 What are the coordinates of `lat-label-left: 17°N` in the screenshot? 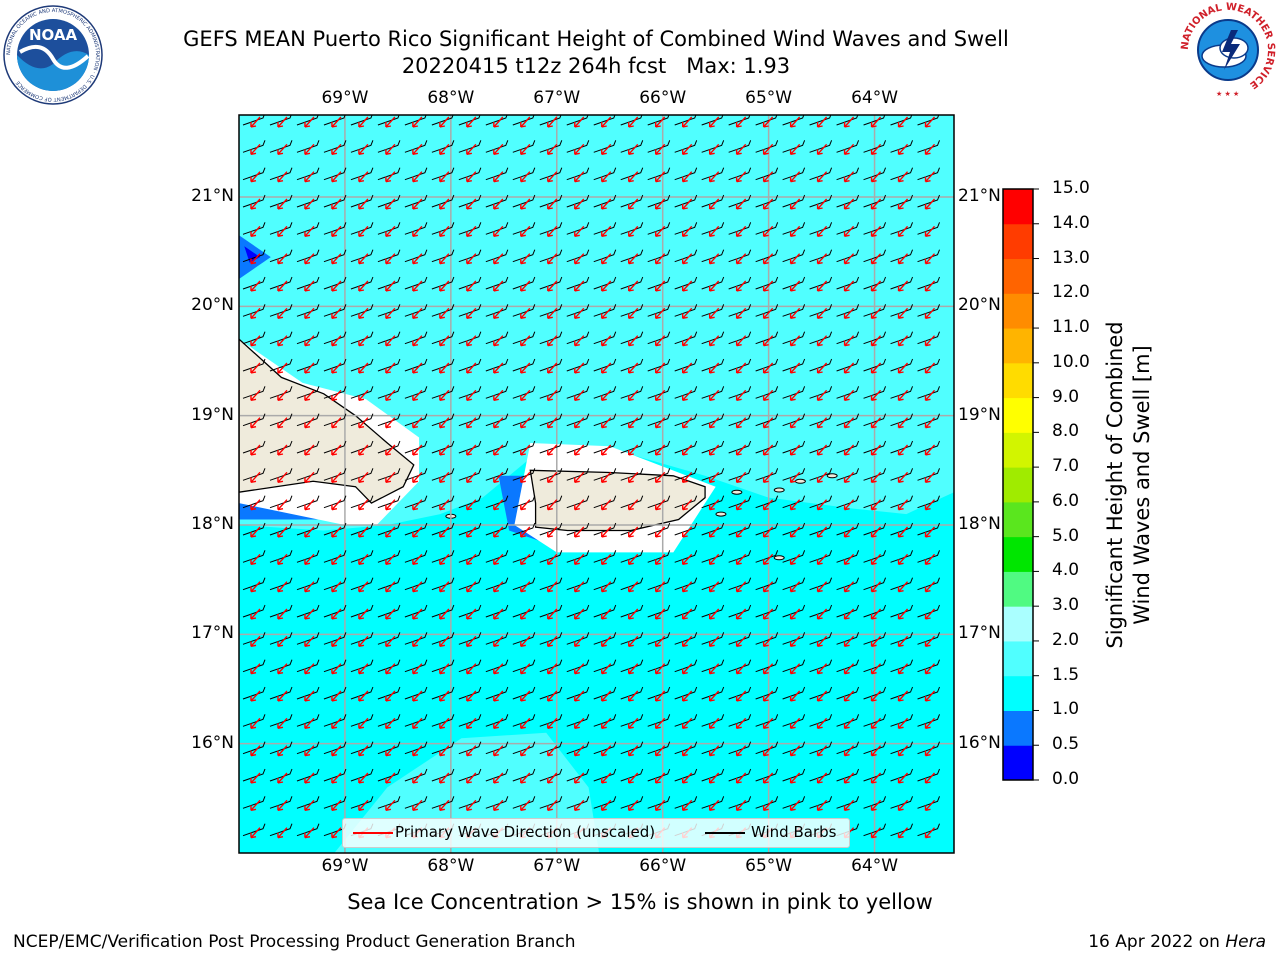 It's located at (212, 633).